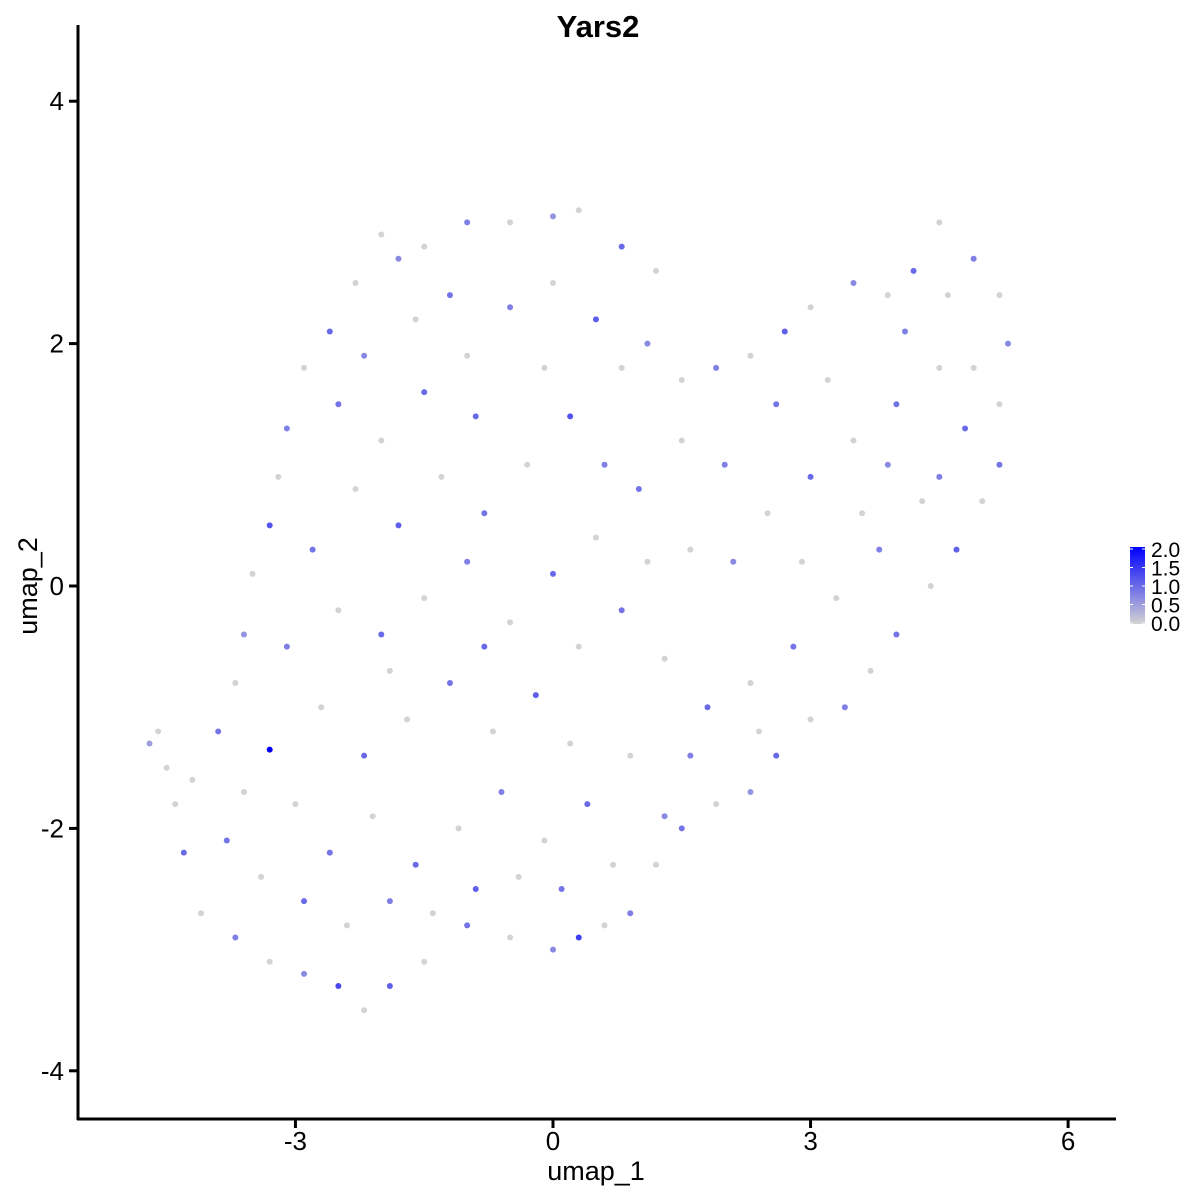 This screenshot has height=1200, width=1200. I want to click on colorbar-label: 1.5, so click(1165, 569).